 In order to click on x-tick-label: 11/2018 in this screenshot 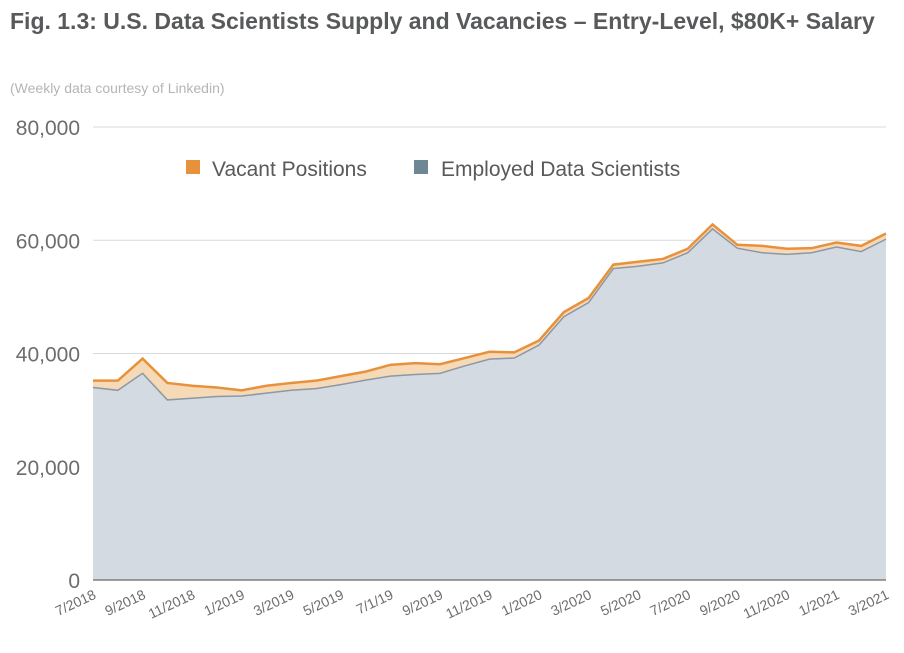, I will do `click(172, 604)`.